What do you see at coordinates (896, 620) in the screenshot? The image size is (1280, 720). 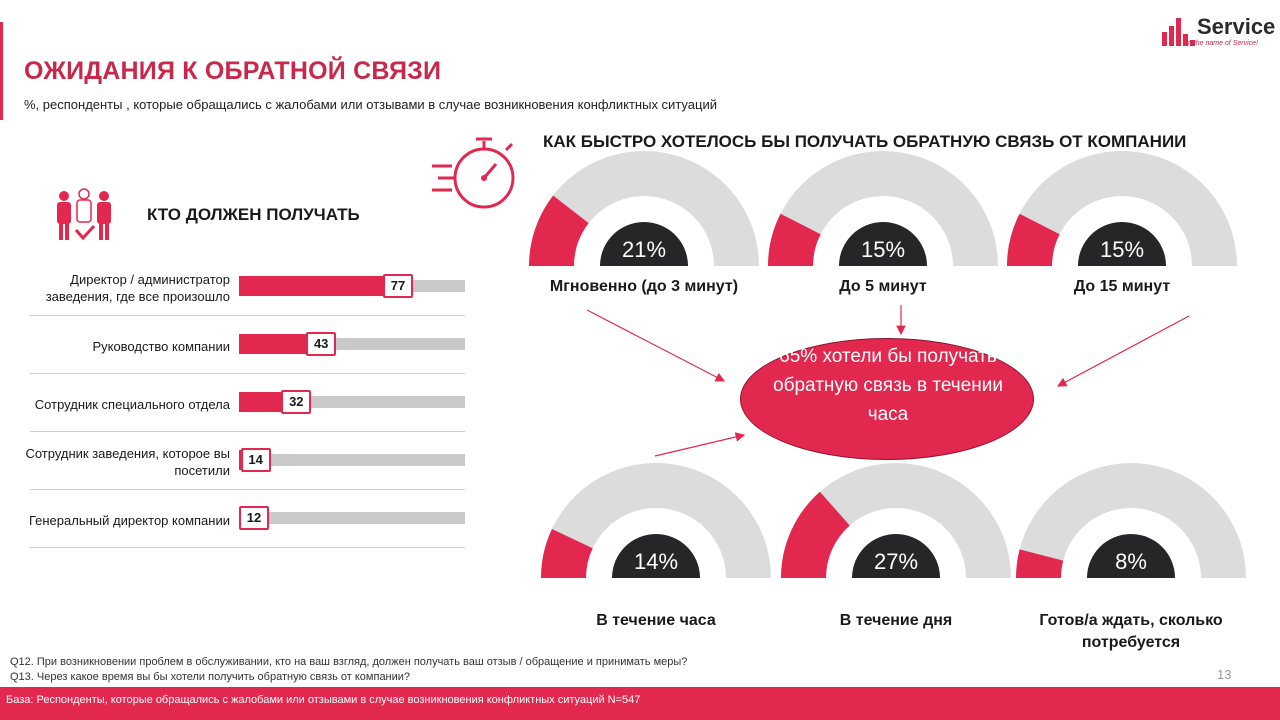 I see `gauge-category-label: В течение дня` at bounding box center [896, 620].